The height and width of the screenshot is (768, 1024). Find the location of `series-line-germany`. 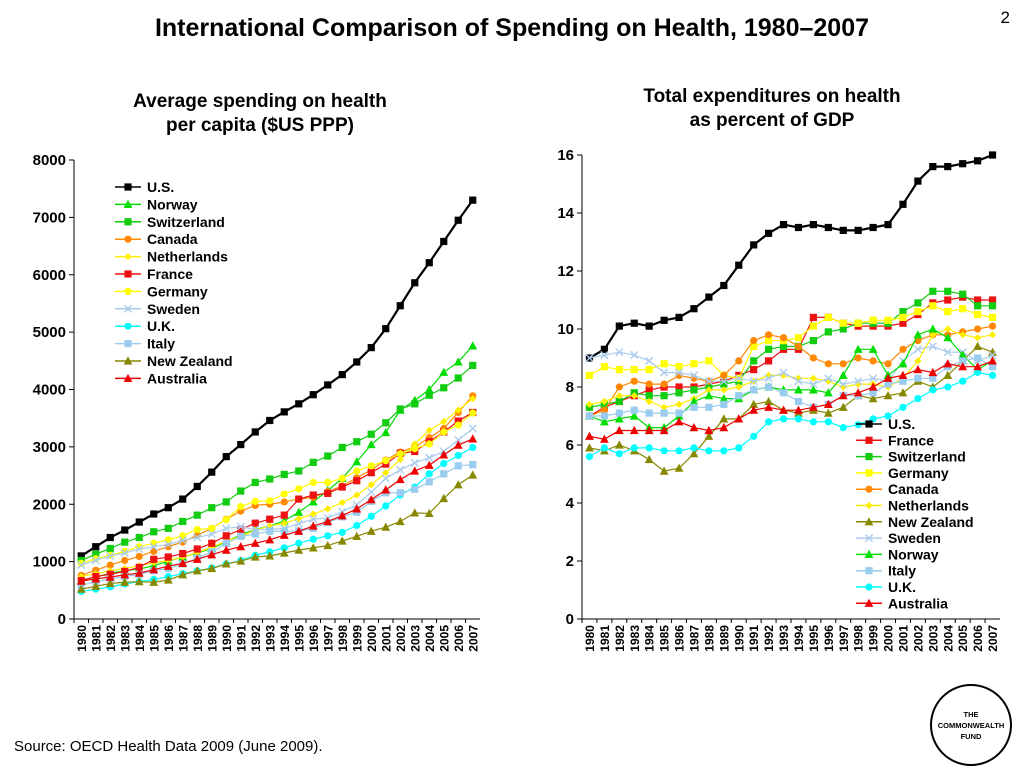

series-line-germany is located at coordinates (277, 488).